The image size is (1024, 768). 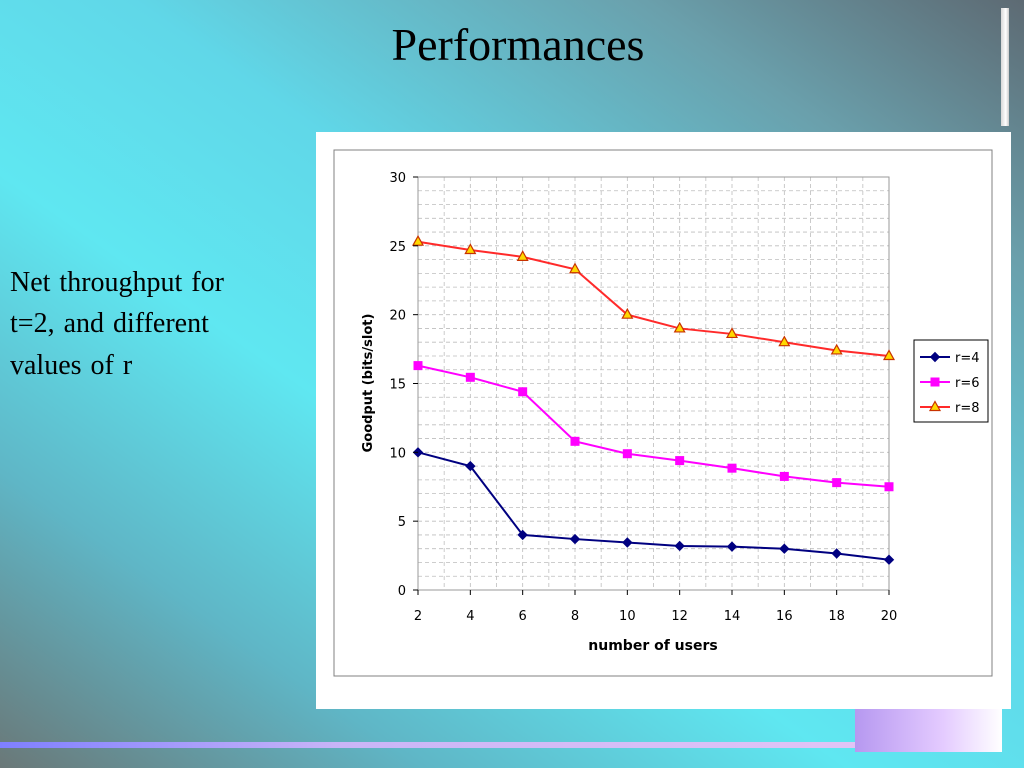 What do you see at coordinates (368, 383) in the screenshot?
I see `y-axis-label: Goodput (bits/slot)` at bounding box center [368, 383].